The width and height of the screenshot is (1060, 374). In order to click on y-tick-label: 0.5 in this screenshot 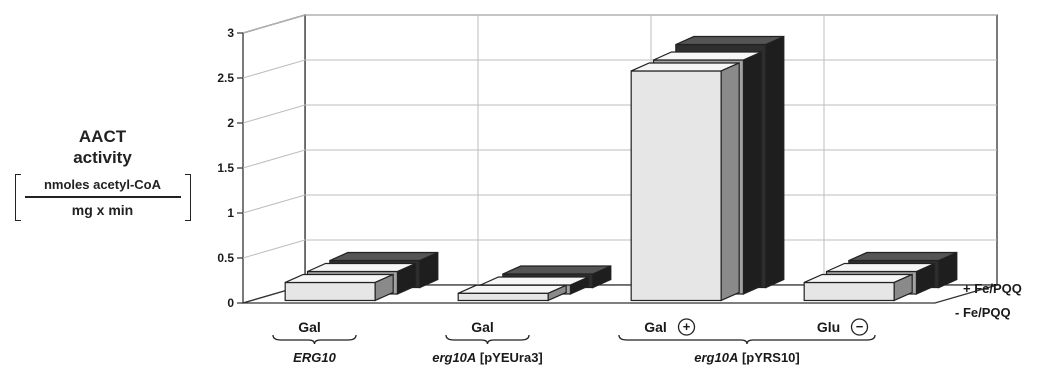, I will do `click(225, 258)`.